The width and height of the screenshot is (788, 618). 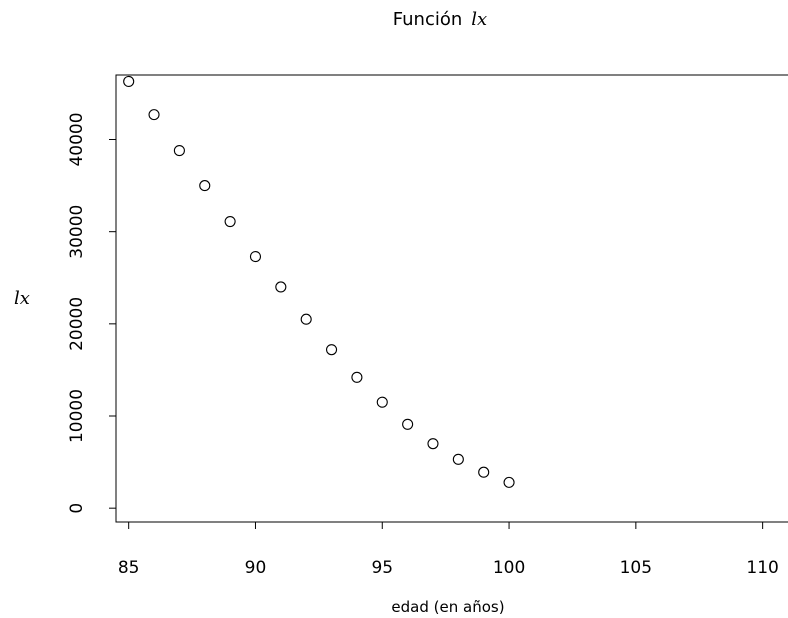 What do you see at coordinates (428, 19) in the screenshot?
I see `chart-title-text: Función` at bounding box center [428, 19].